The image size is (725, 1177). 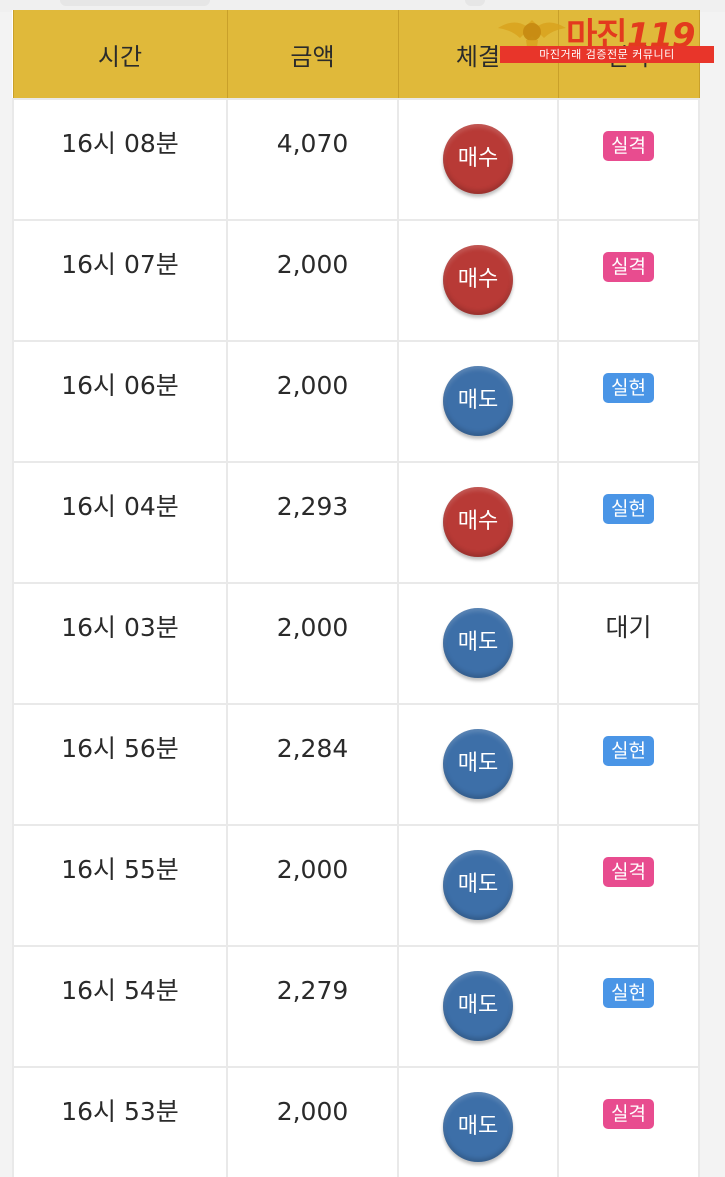 I want to click on table-row: 16시 03분 2,000 매도 대기, so click(x=356, y=643).